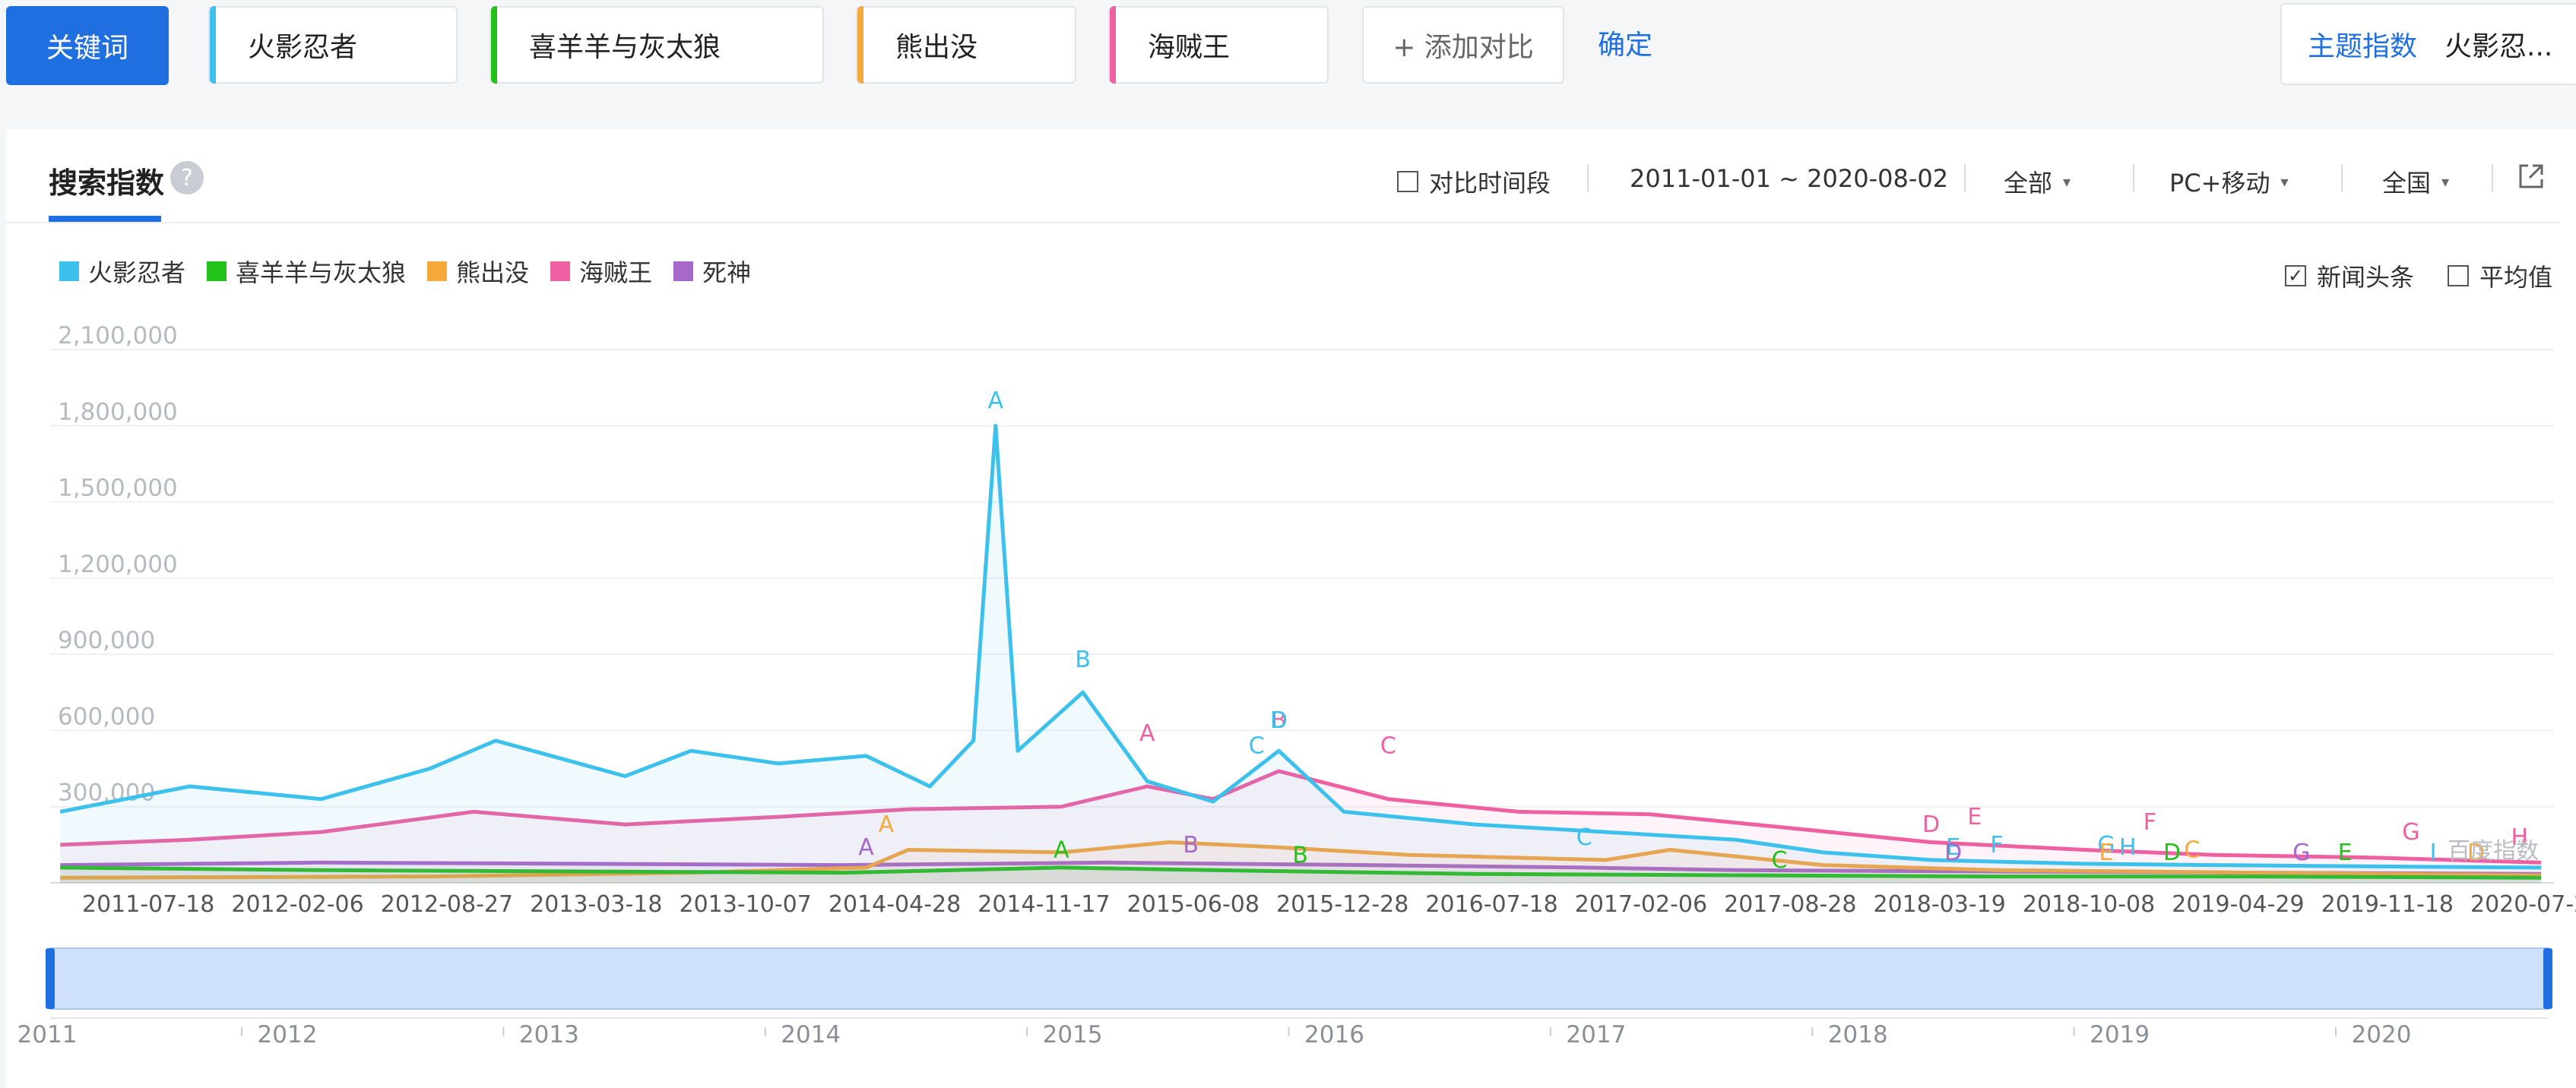  What do you see at coordinates (2433, 853) in the screenshot?
I see `news-marker-label: I` at bounding box center [2433, 853].